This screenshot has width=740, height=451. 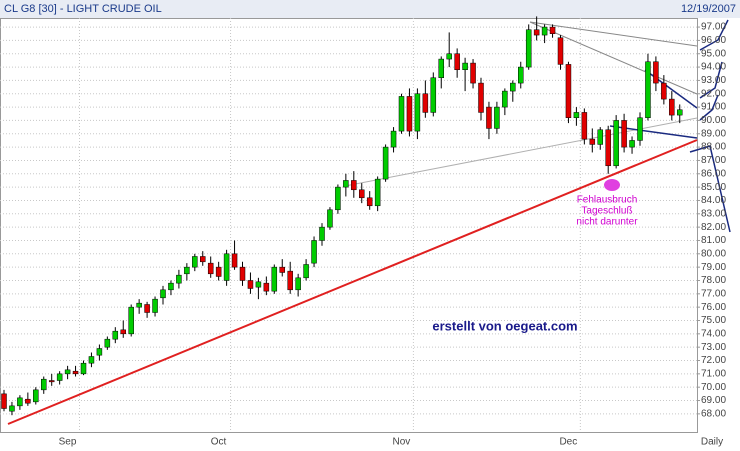 What do you see at coordinates (606, 211) in the screenshot?
I see `annotation: Tageschluß` at bounding box center [606, 211].